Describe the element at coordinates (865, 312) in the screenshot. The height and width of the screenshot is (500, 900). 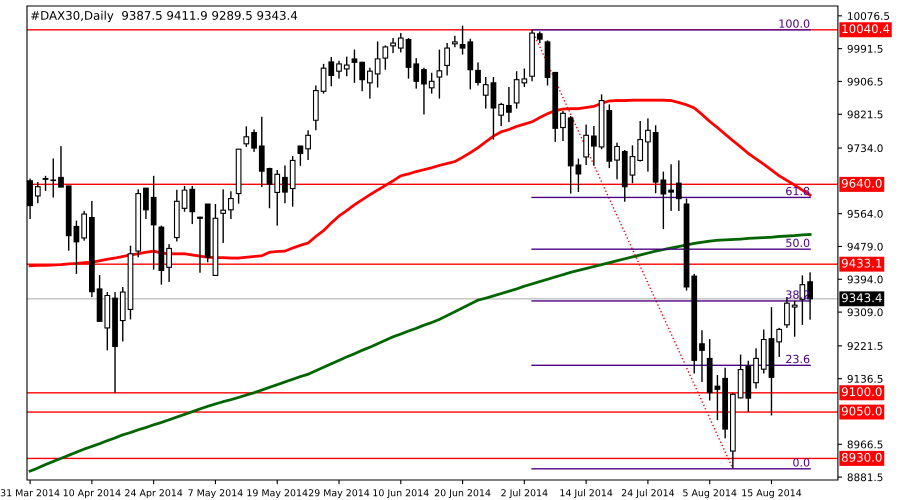
I see `y-tick-label: 9309.0` at that location.